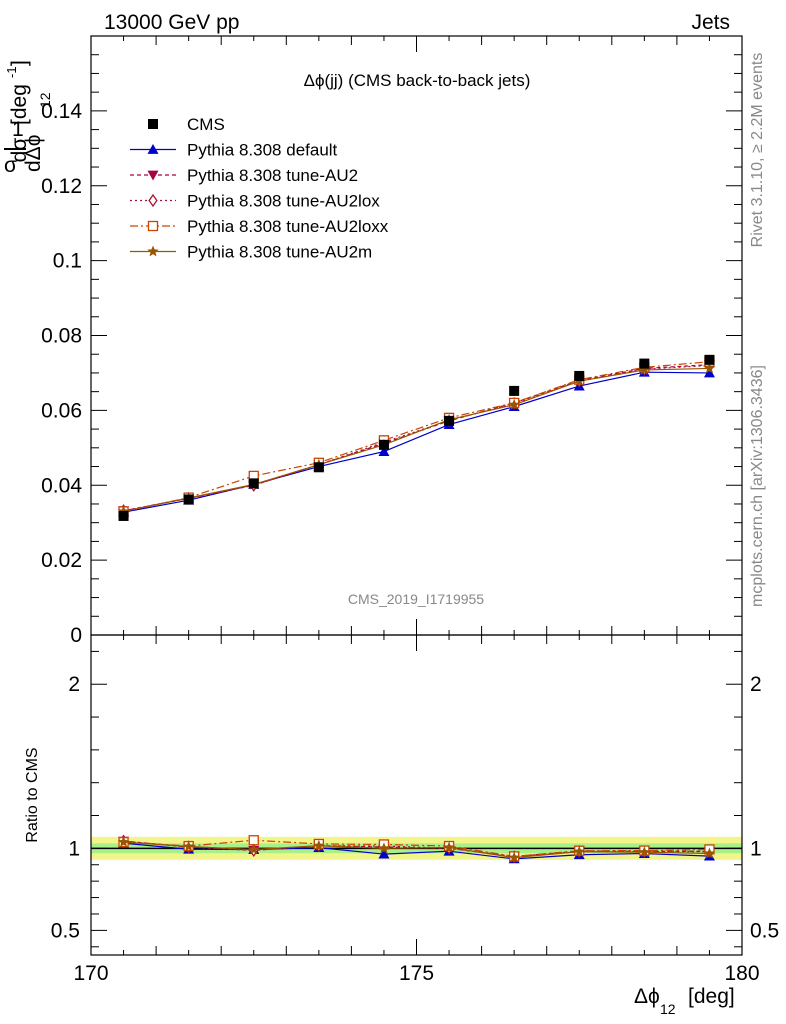 This screenshot has height=1024, width=786. Describe the element at coordinates (711, 996) in the screenshot. I see `svg-text: [deg]` at that location.